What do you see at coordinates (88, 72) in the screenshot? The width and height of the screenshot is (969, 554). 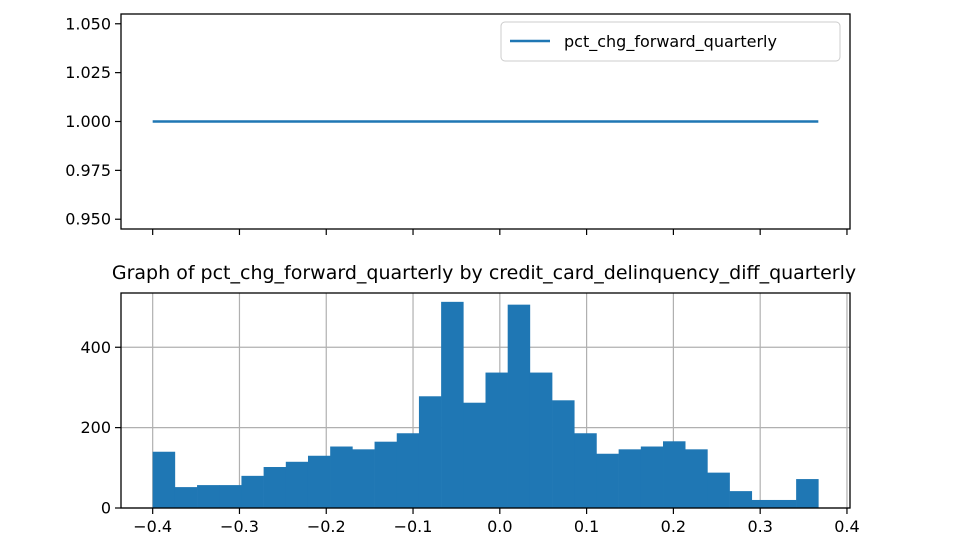 I see `top-y-tick-label: 1.025` at bounding box center [88, 72].